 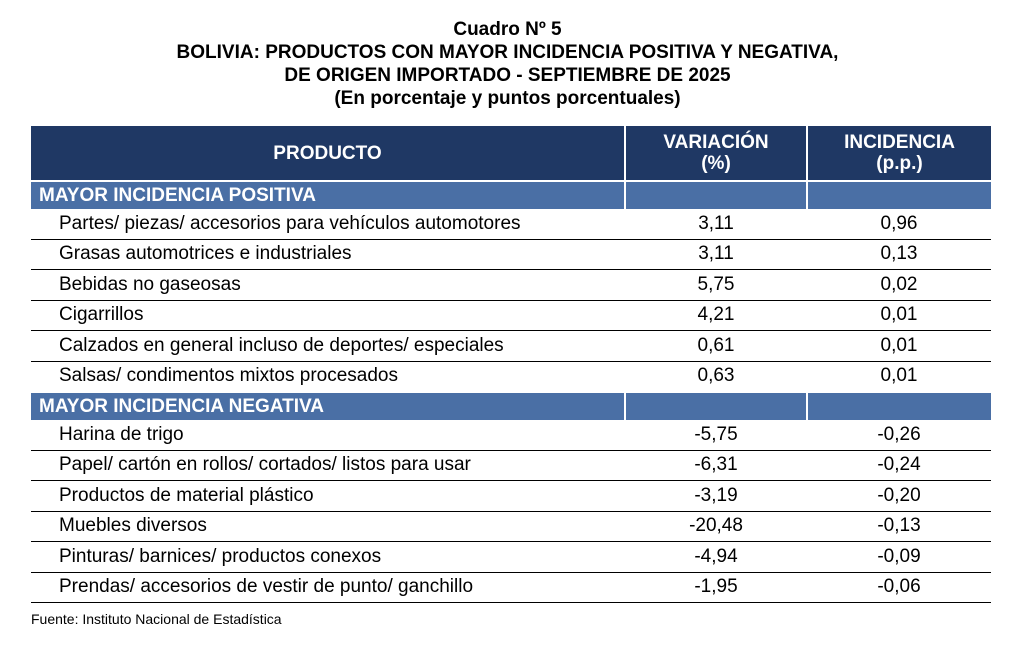 I want to click on incidence-cell: -0,26, so click(x=899, y=435).